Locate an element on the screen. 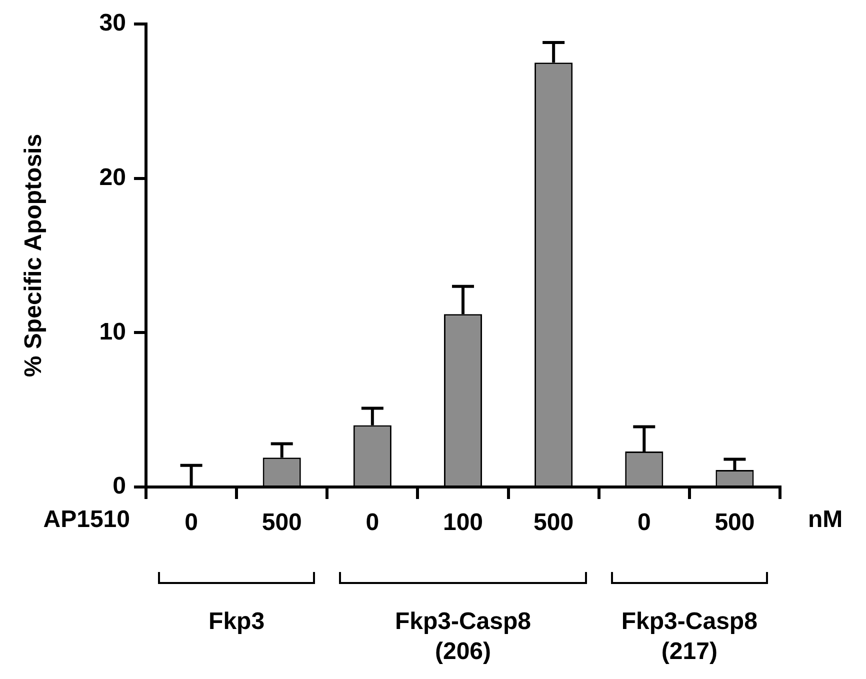  x-tick-label: 100 is located at coordinates (463, 522).